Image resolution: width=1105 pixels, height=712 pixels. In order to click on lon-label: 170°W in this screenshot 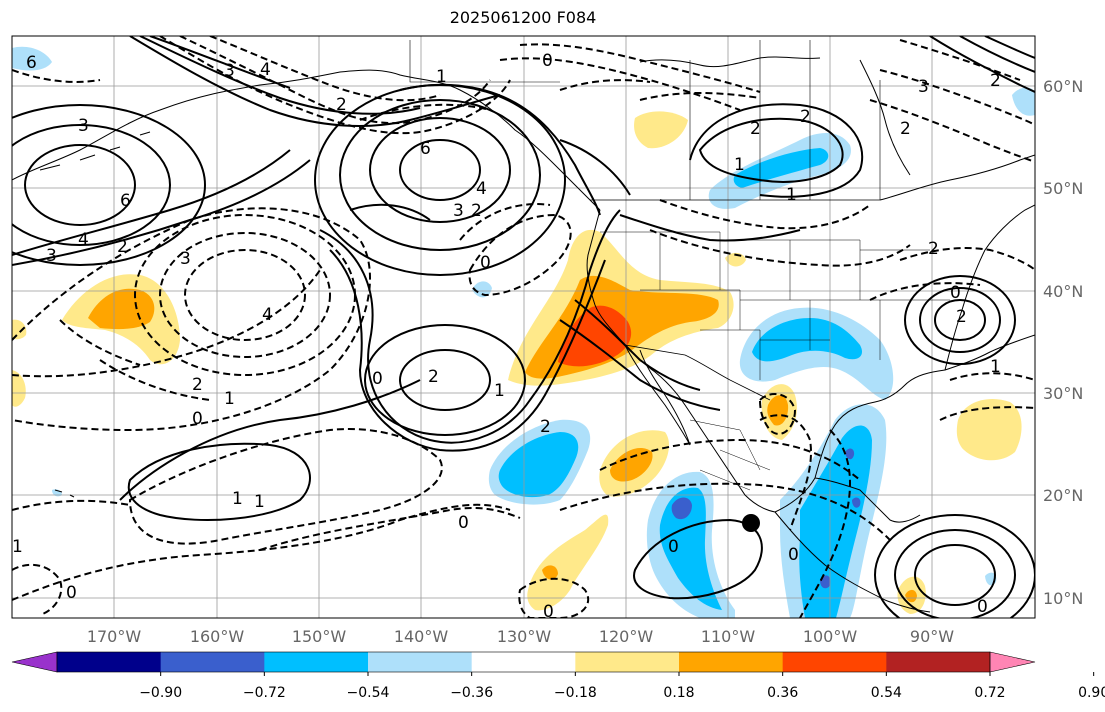, I will do `click(114, 636)`.